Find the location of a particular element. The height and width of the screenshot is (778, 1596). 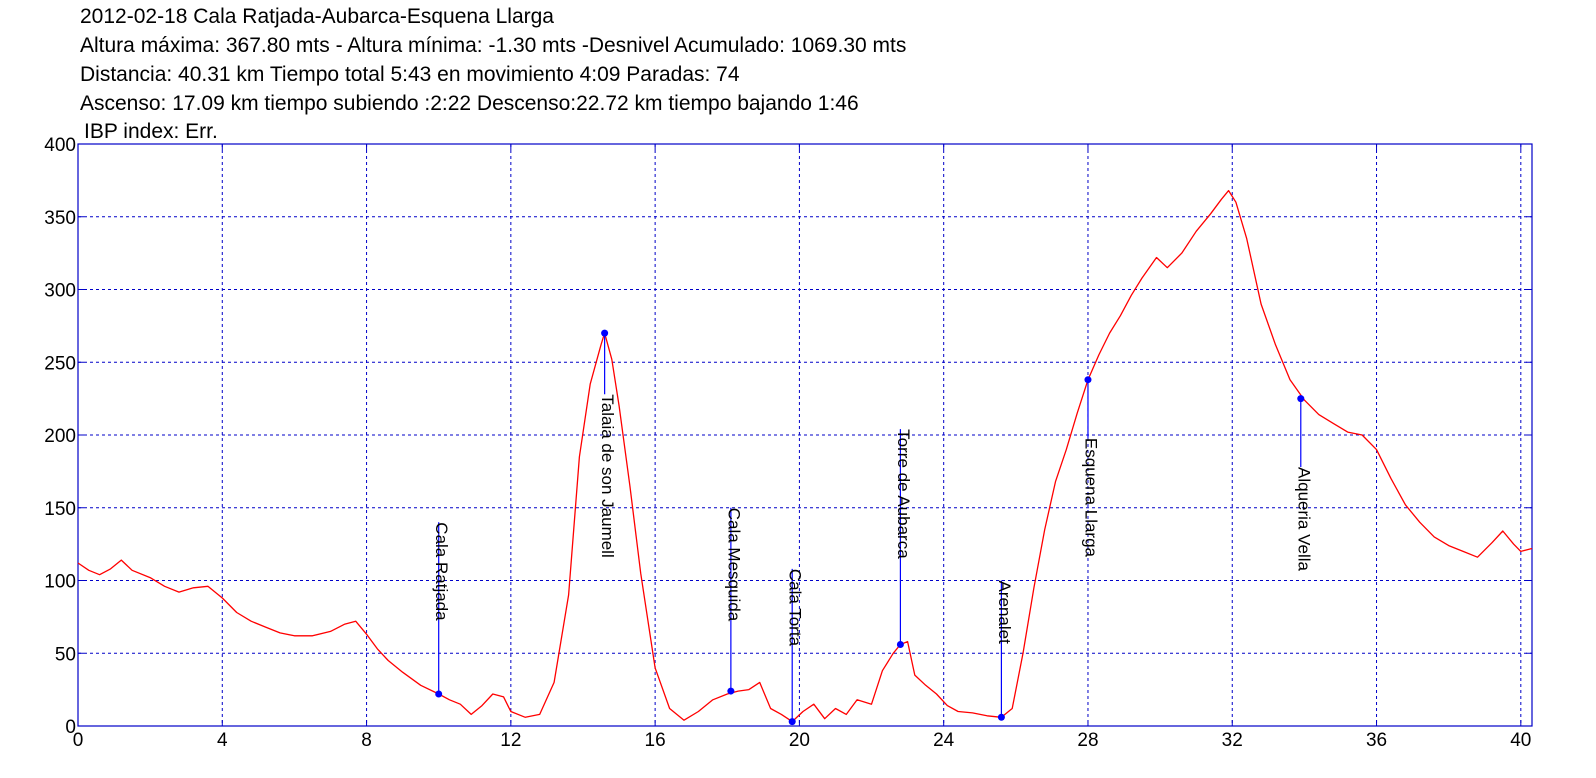

y-tick-label: 200 is located at coordinates (60, 436).